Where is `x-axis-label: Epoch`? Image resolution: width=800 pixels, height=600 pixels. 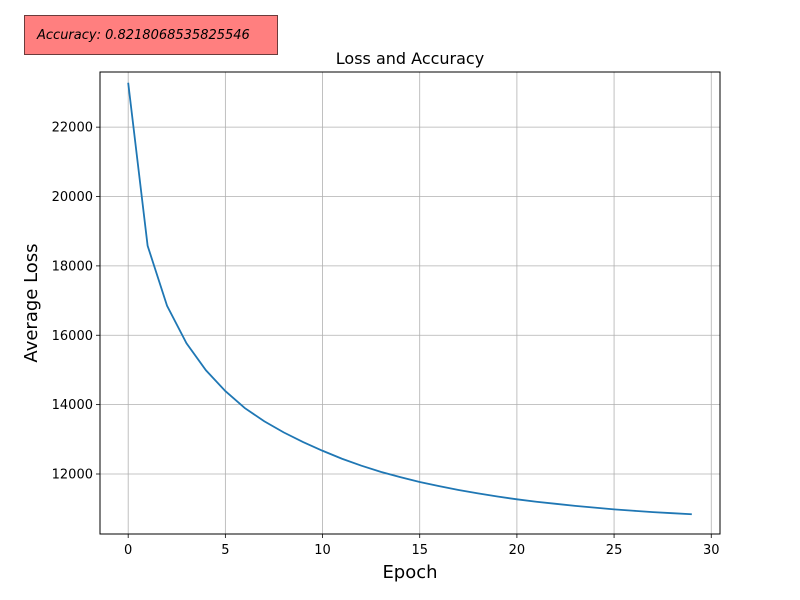
x-axis-label: Epoch is located at coordinates (409, 572).